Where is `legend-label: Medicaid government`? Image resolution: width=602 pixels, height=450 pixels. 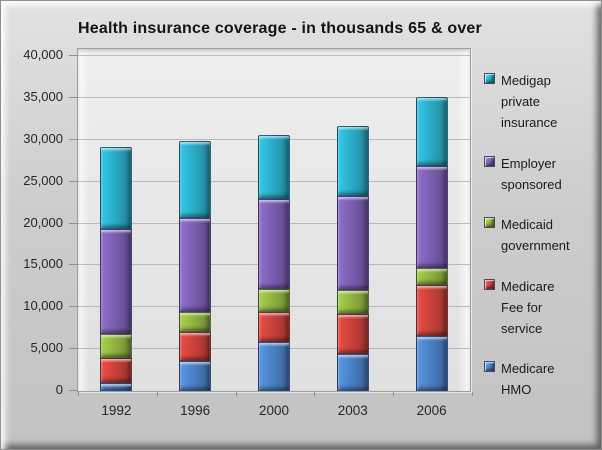 legend-label: Medicaid government is located at coordinates (535, 235).